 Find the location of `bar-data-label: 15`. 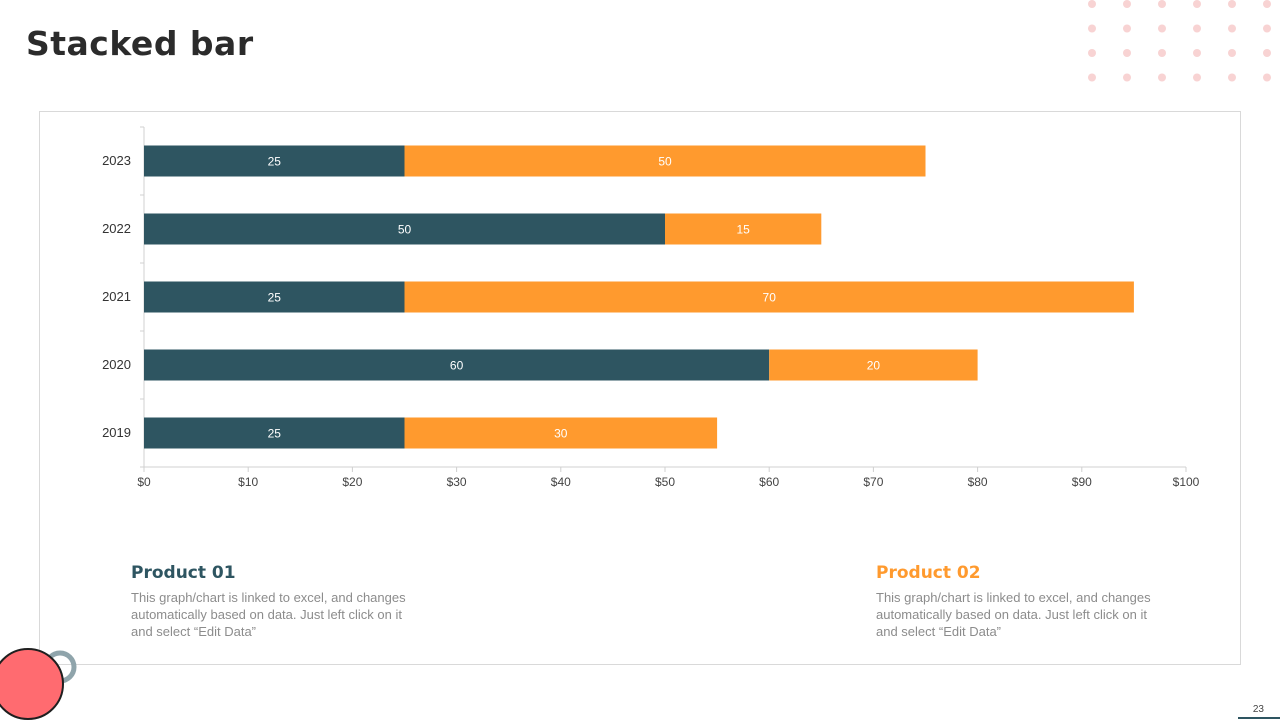

bar-data-label: 15 is located at coordinates (743, 230).